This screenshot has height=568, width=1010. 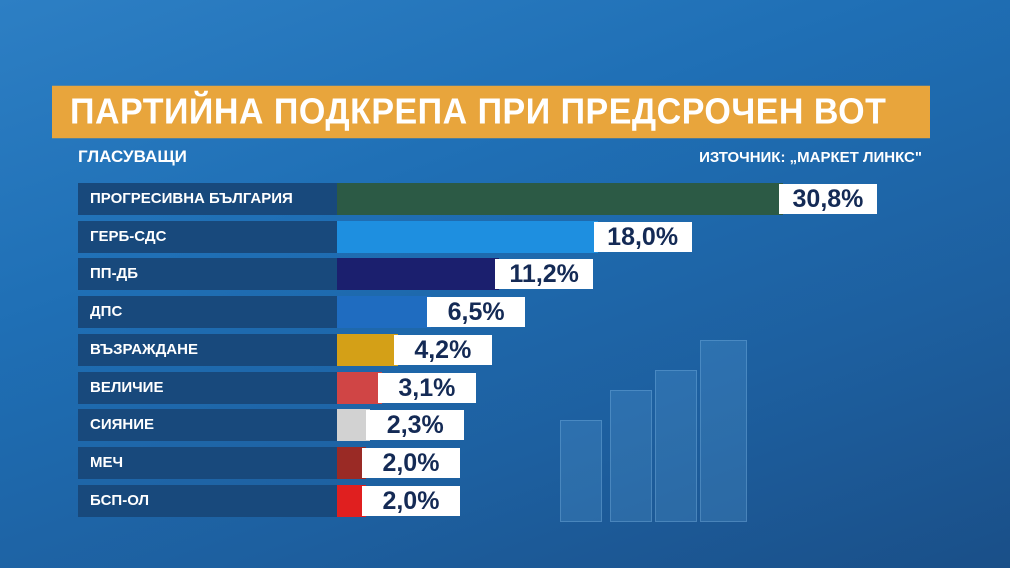 I want to click on chart-title: ПАРТИЙНА ПОДКРЕПА ПРИ ПРЕДСРОЧЕН ВОТ, so click(x=491, y=112).